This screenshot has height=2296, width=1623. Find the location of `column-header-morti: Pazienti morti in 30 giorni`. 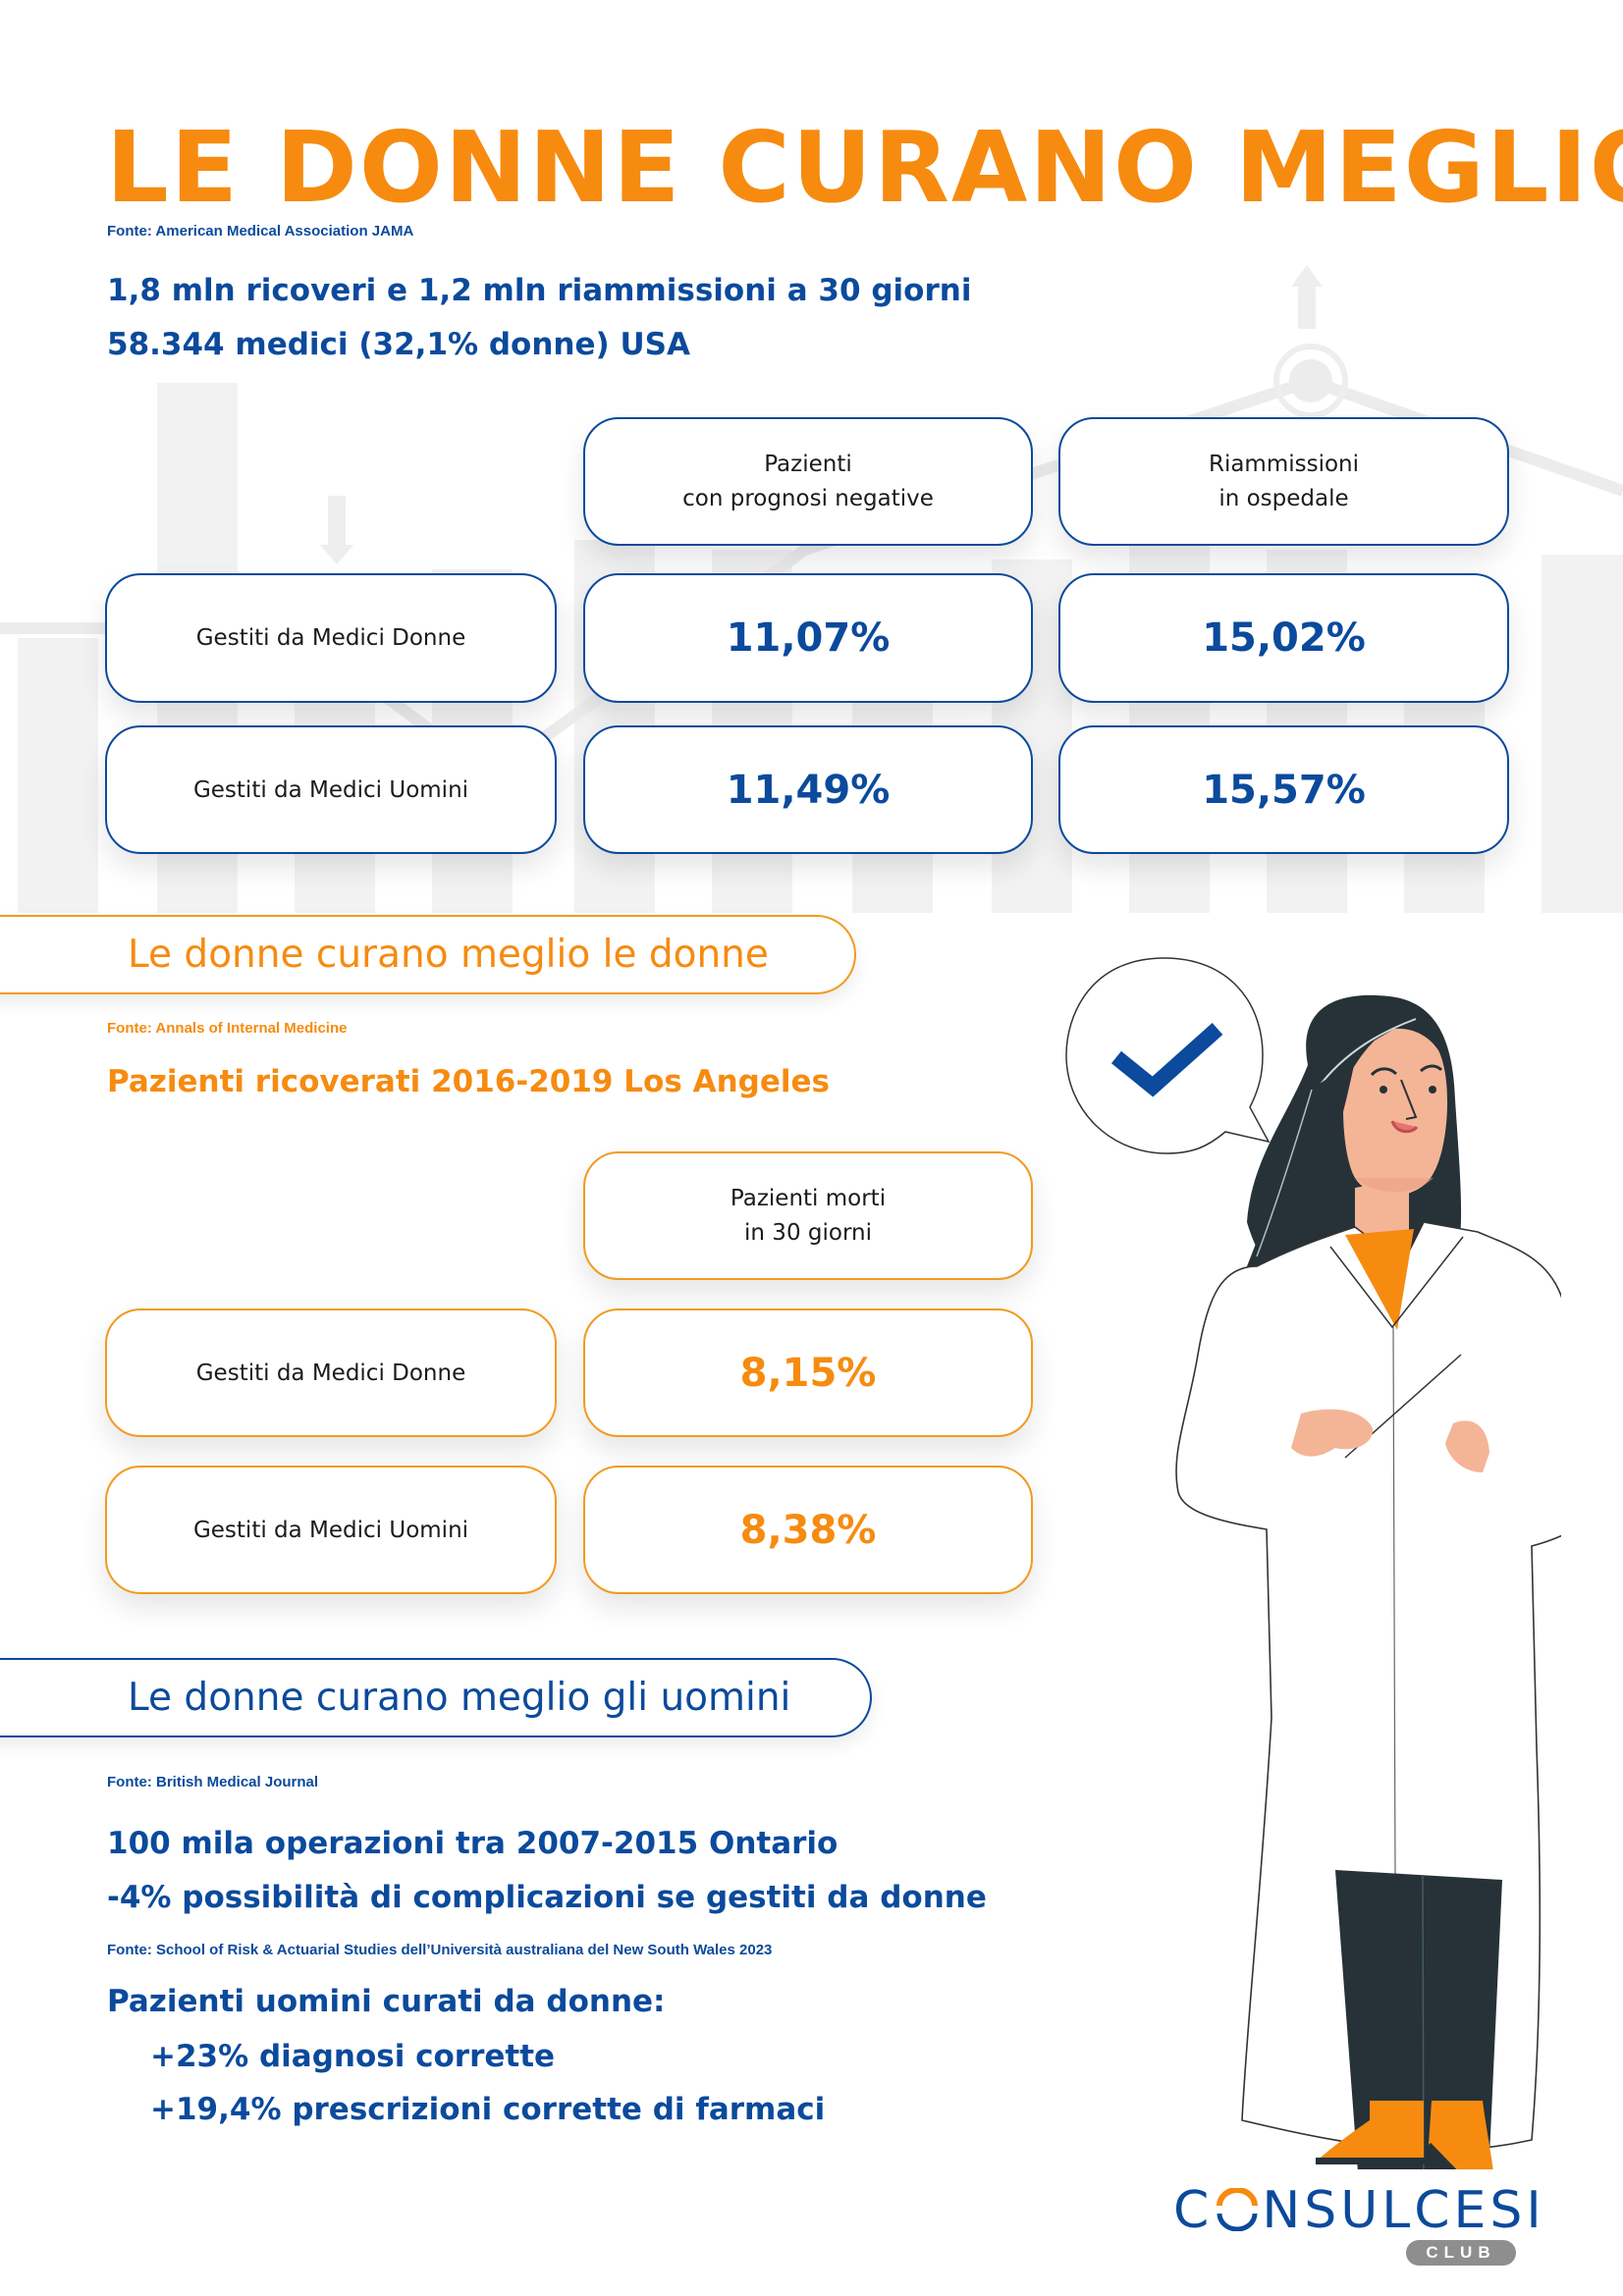

column-header-morti: Pazienti morti in 30 giorni is located at coordinates (808, 1215).